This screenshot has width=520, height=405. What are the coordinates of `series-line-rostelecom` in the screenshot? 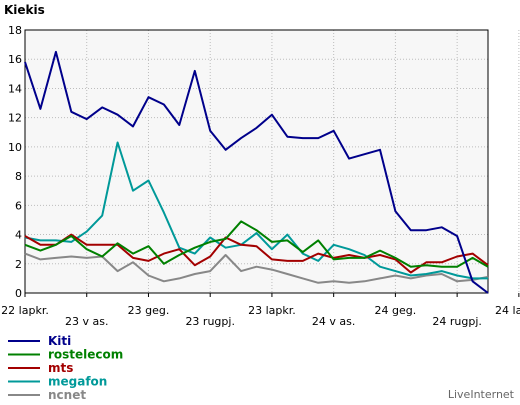 It's located at (256, 244).